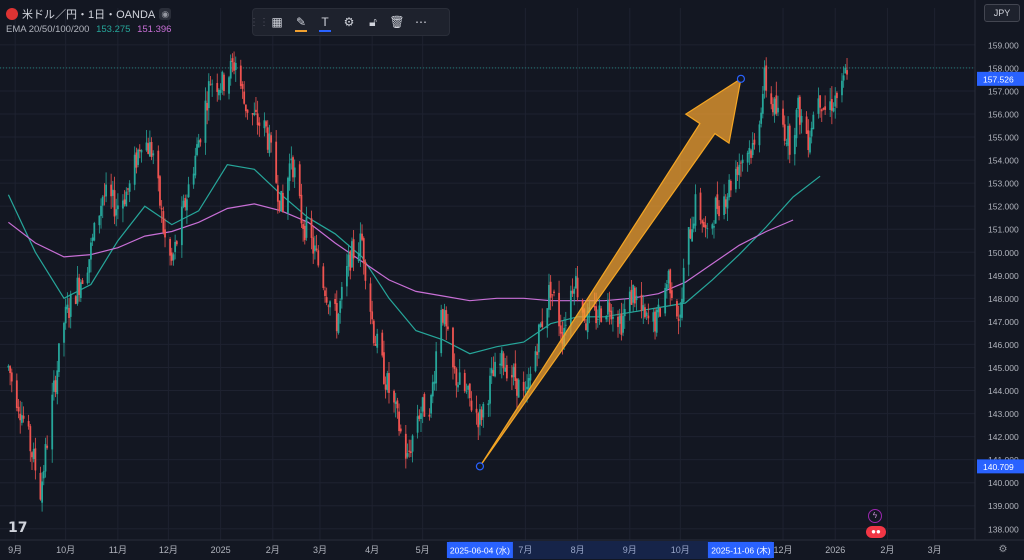 The height and width of the screenshot is (560, 1024). What do you see at coordinates (1003, 322) in the screenshot?
I see `price-tick-label: 147.000` at bounding box center [1003, 322].